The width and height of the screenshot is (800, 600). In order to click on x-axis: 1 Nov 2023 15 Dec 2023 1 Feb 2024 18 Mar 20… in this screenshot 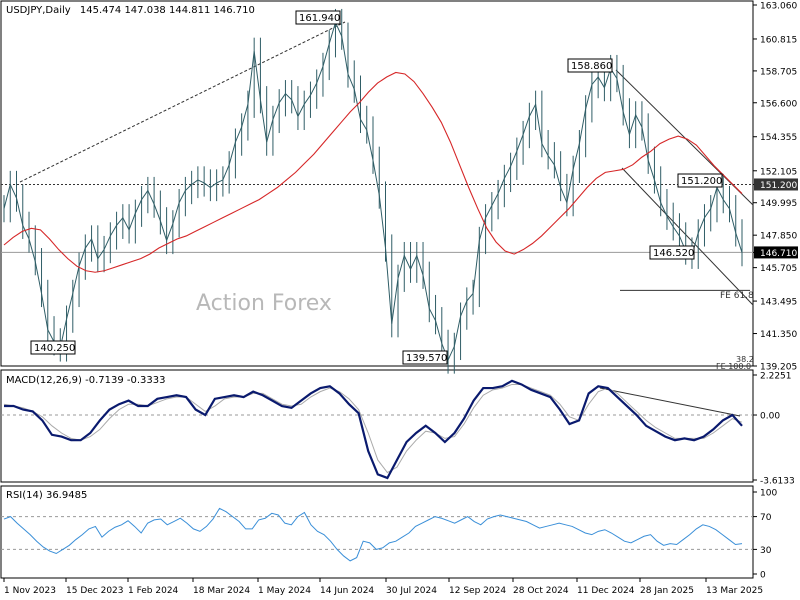, I will do `click(383, 587)`.